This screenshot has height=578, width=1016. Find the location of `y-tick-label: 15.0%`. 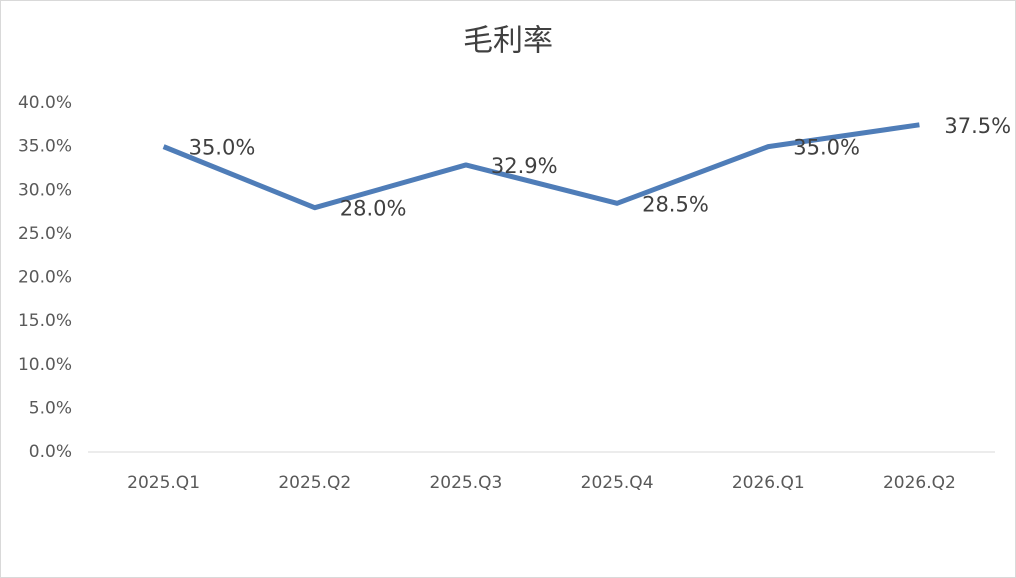

y-tick-label: 15.0% is located at coordinates (45, 321).